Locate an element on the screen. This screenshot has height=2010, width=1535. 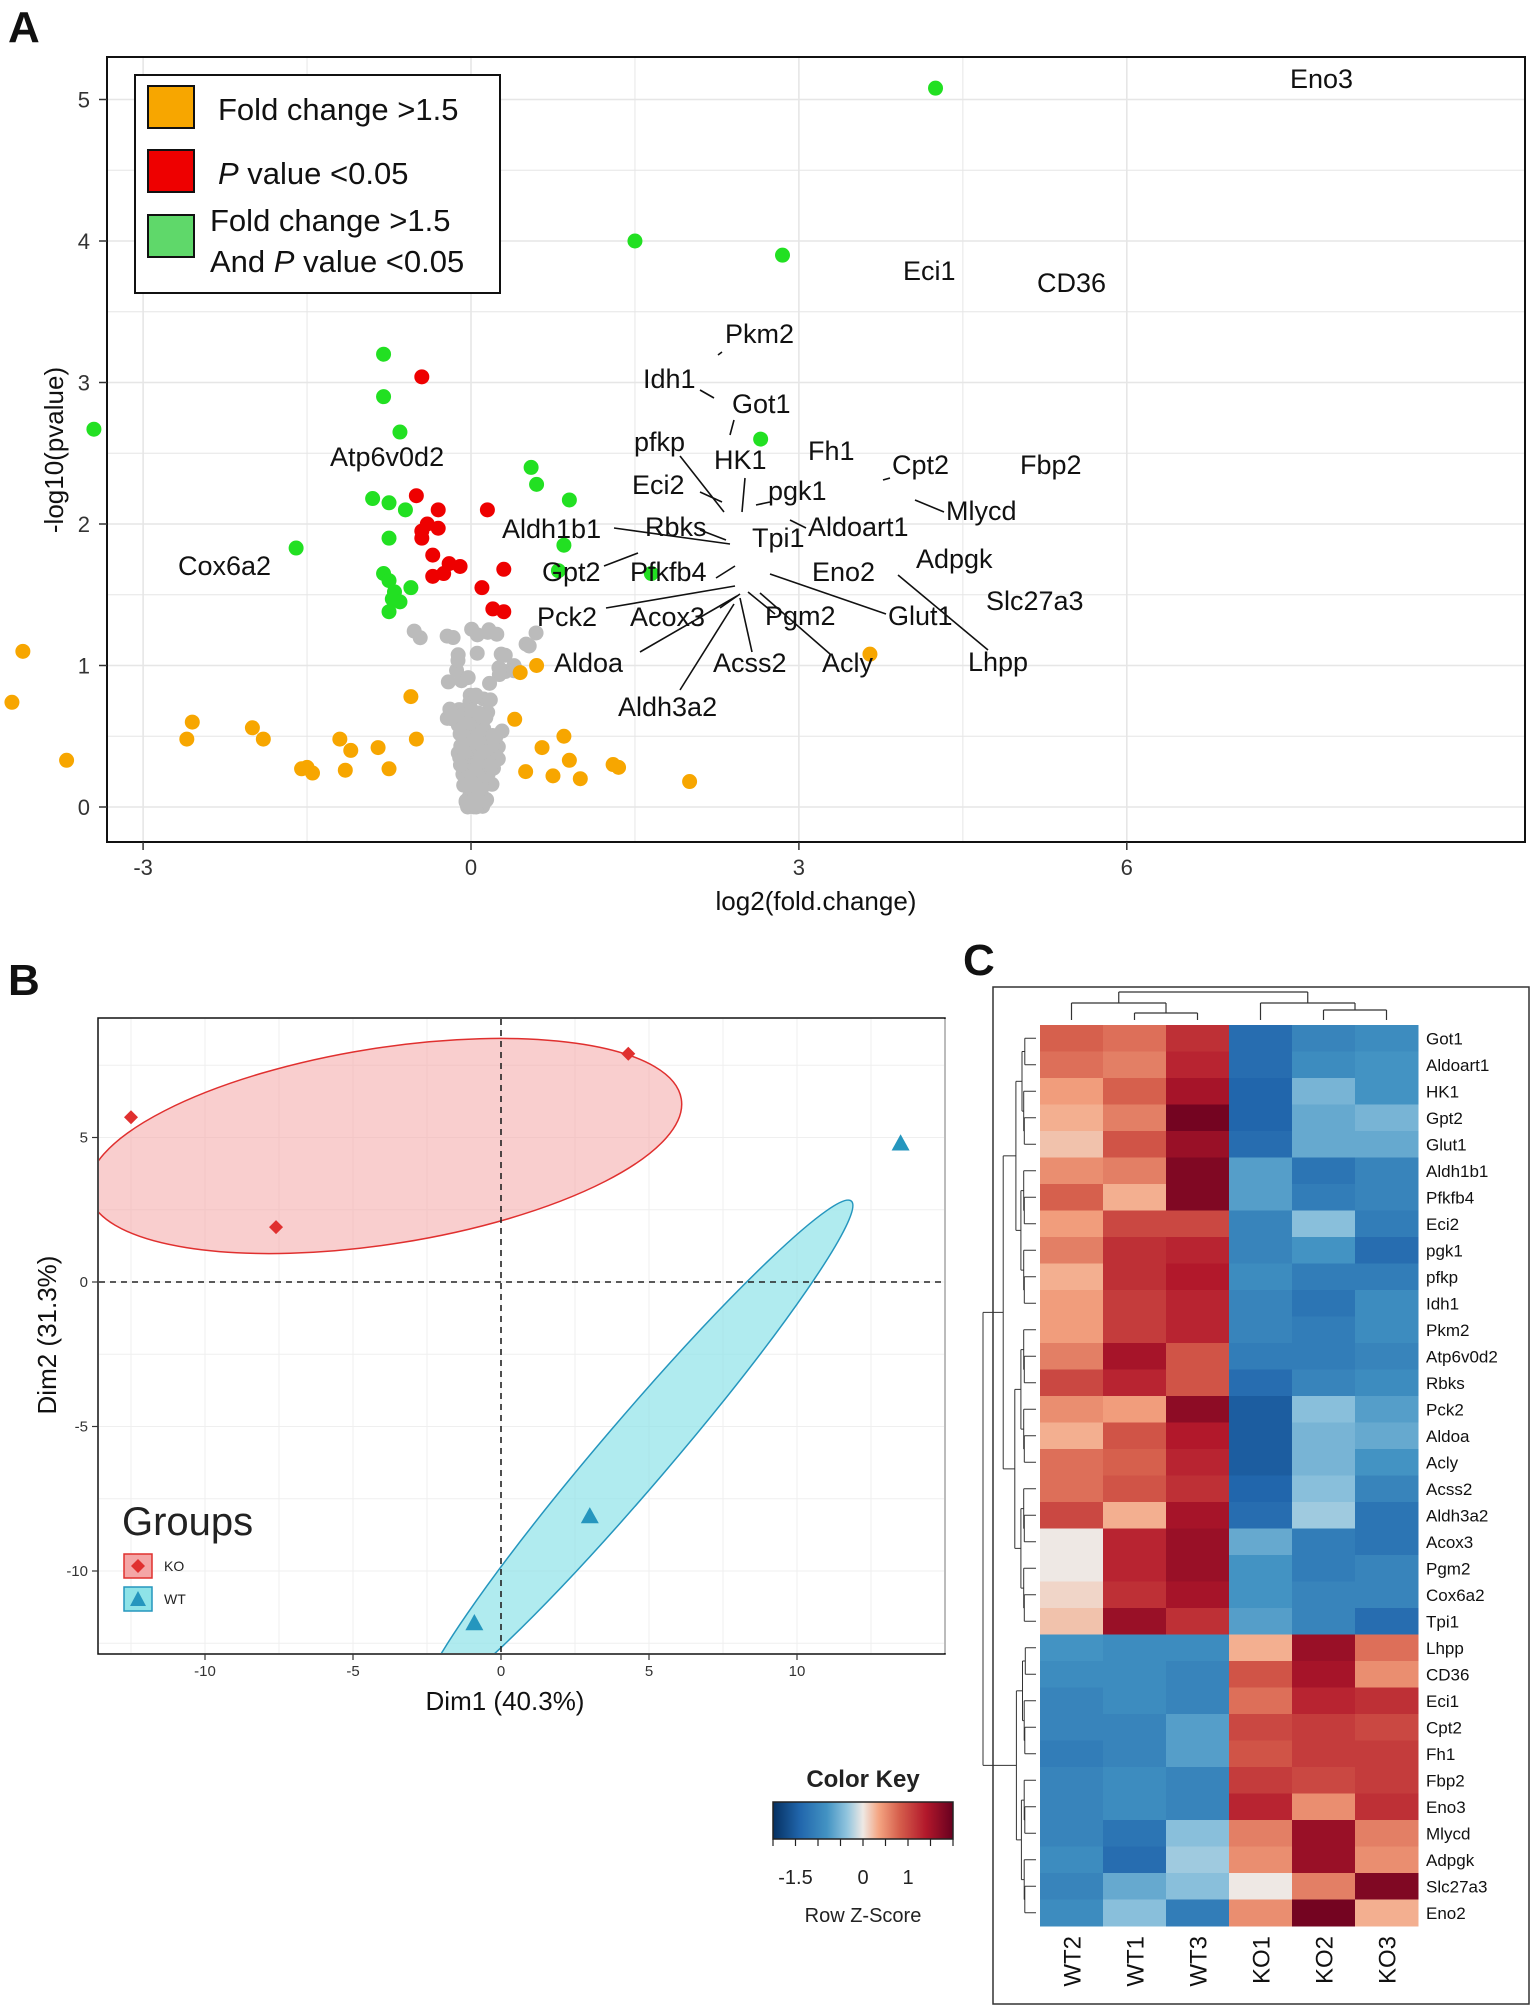
volcano-leader-idh1 is located at coordinates (707, 394).